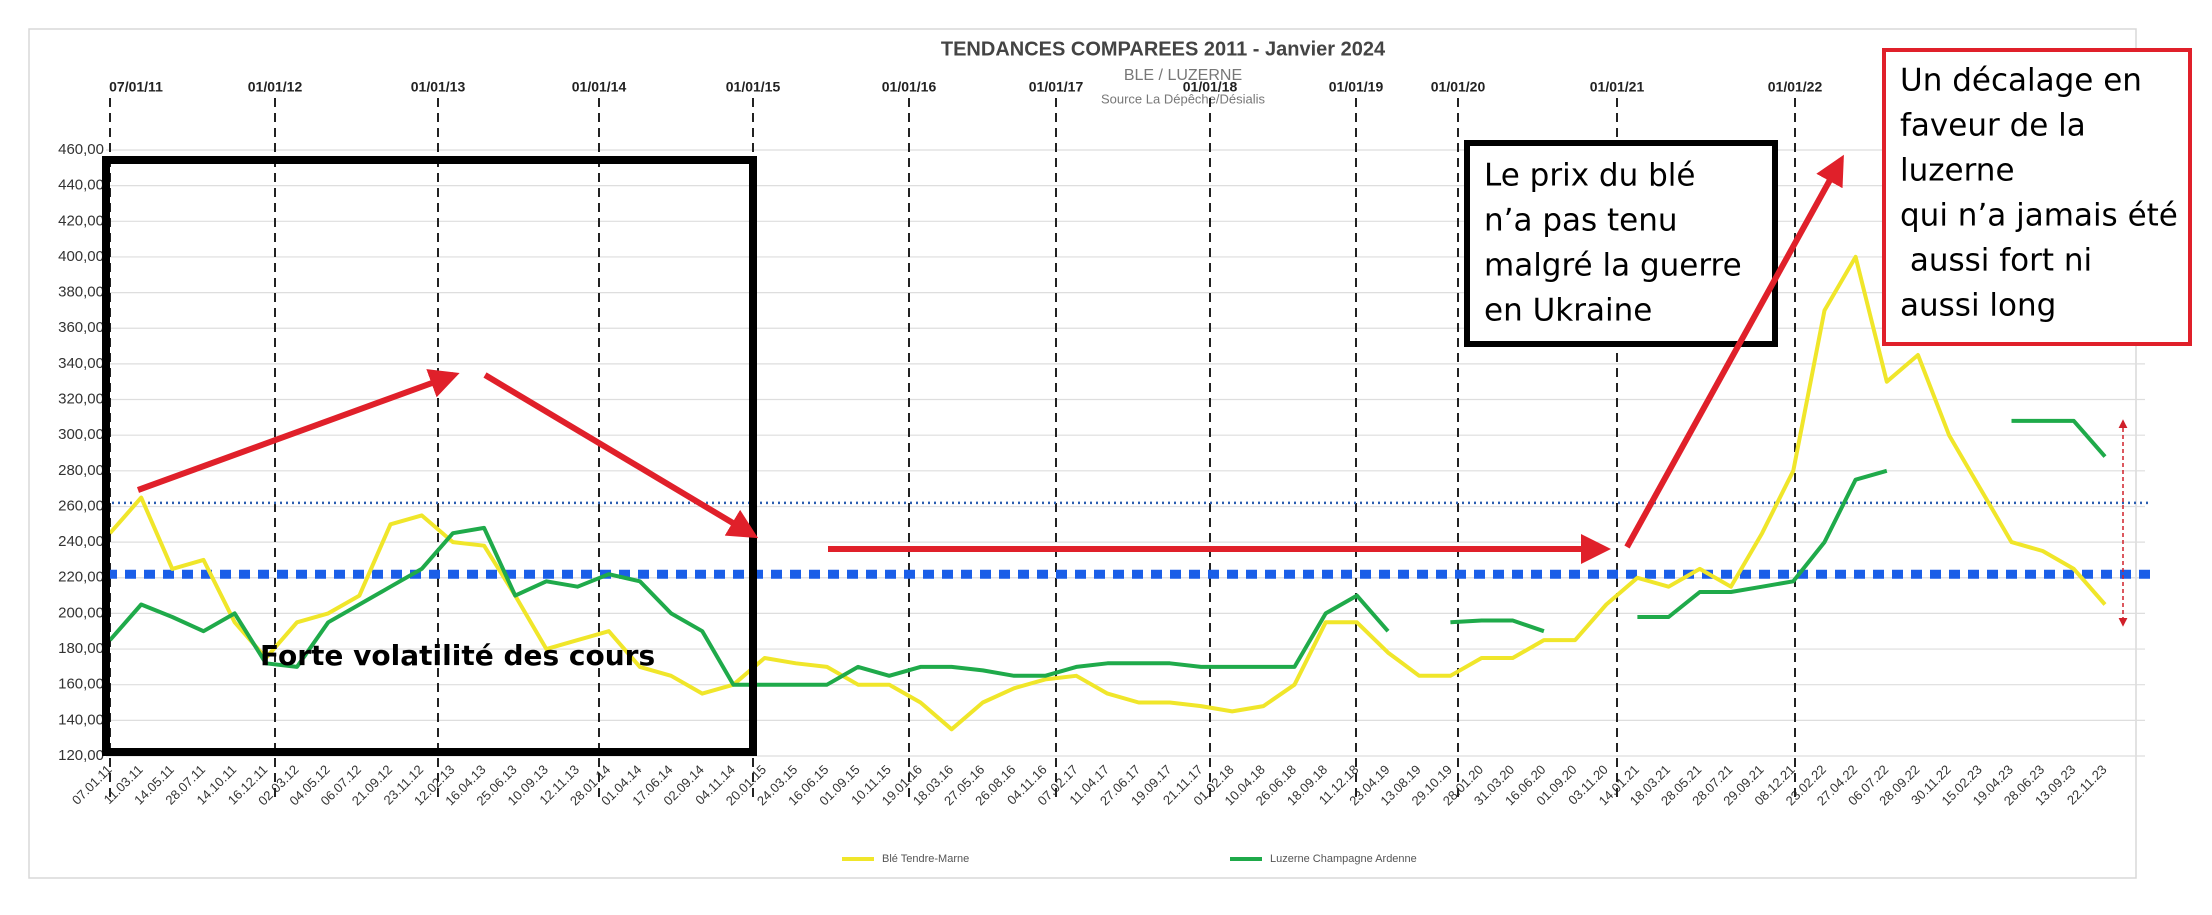 Image resolution: width=2212 pixels, height=915 pixels. What do you see at coordinates (909, 87) in the screenshot?
I see `year-marker-label: 01/01/16` at bounding box center [909, 87].